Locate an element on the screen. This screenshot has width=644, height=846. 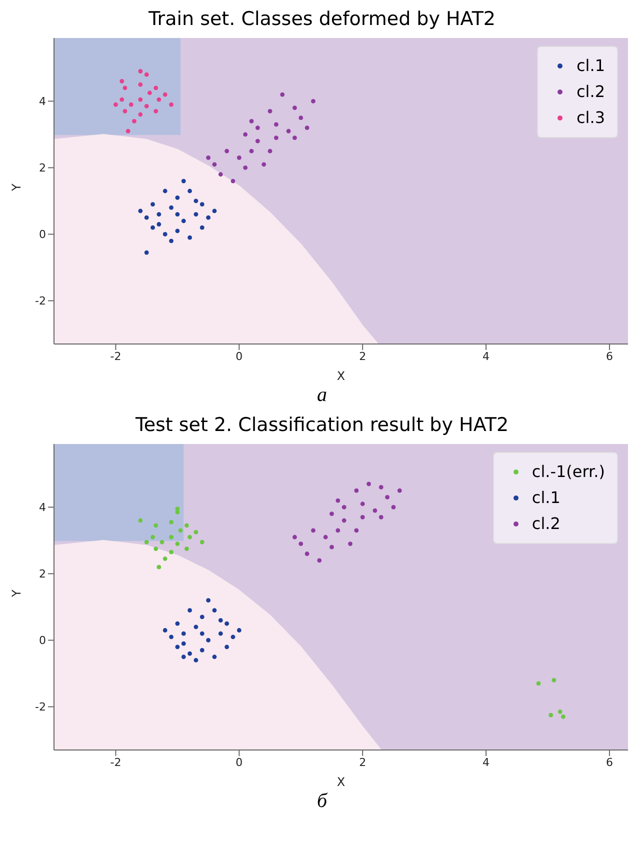
y-tick-label: 4 is located at coordinates (42, 101).